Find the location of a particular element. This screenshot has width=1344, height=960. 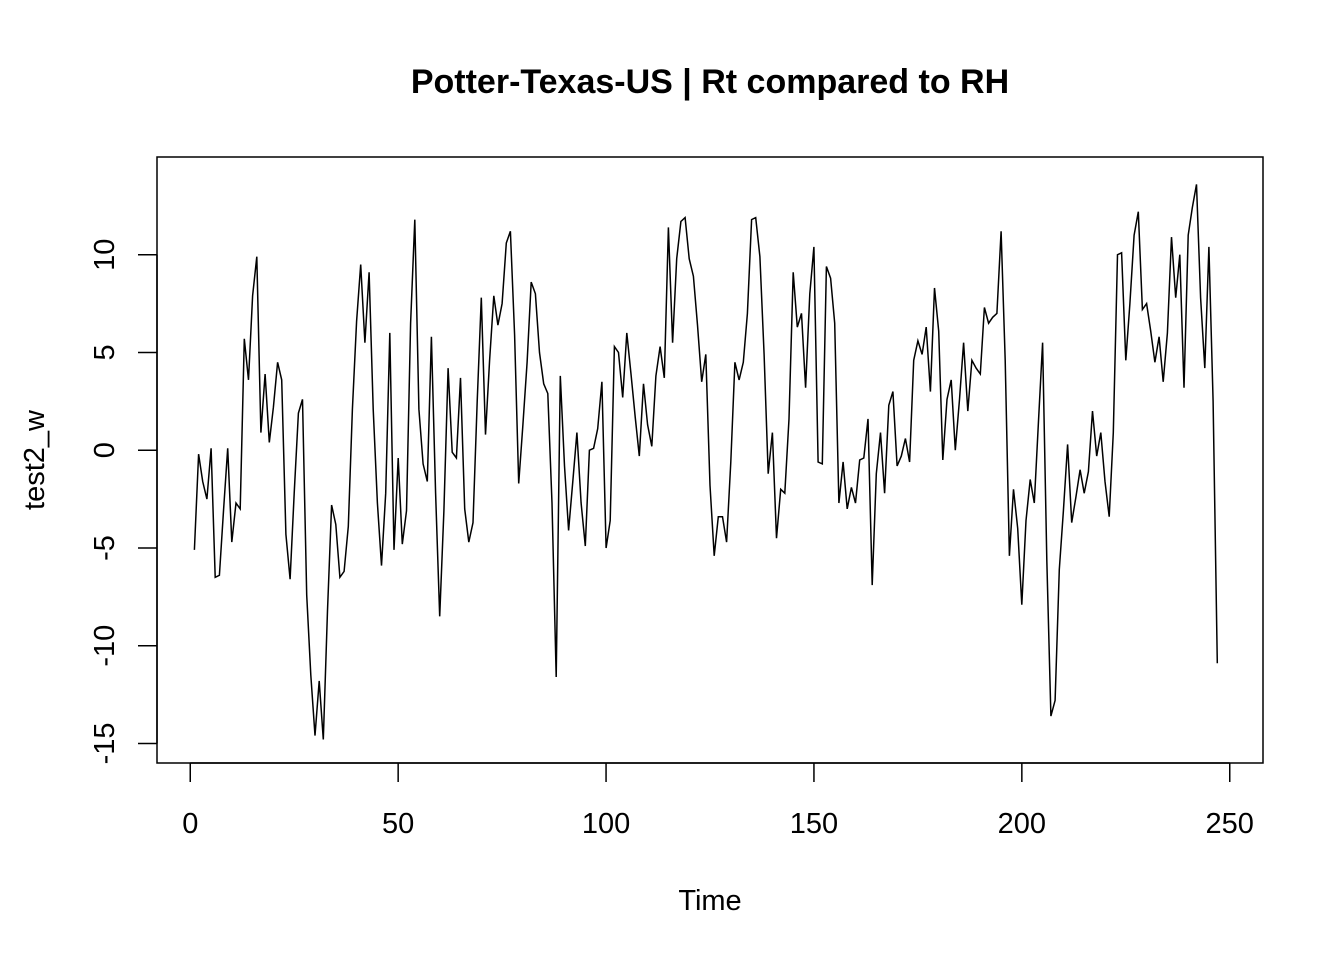

chart-title: Potter-Texas-US | Rt compared to RH is located at coordinates (710, 82).